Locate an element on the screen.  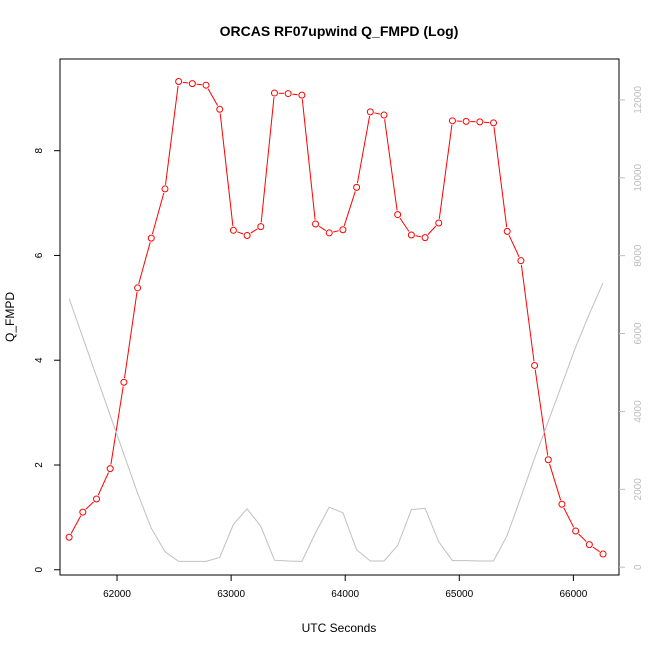
x-tick-label-0: 62000 is located at coordinates (117, 594).